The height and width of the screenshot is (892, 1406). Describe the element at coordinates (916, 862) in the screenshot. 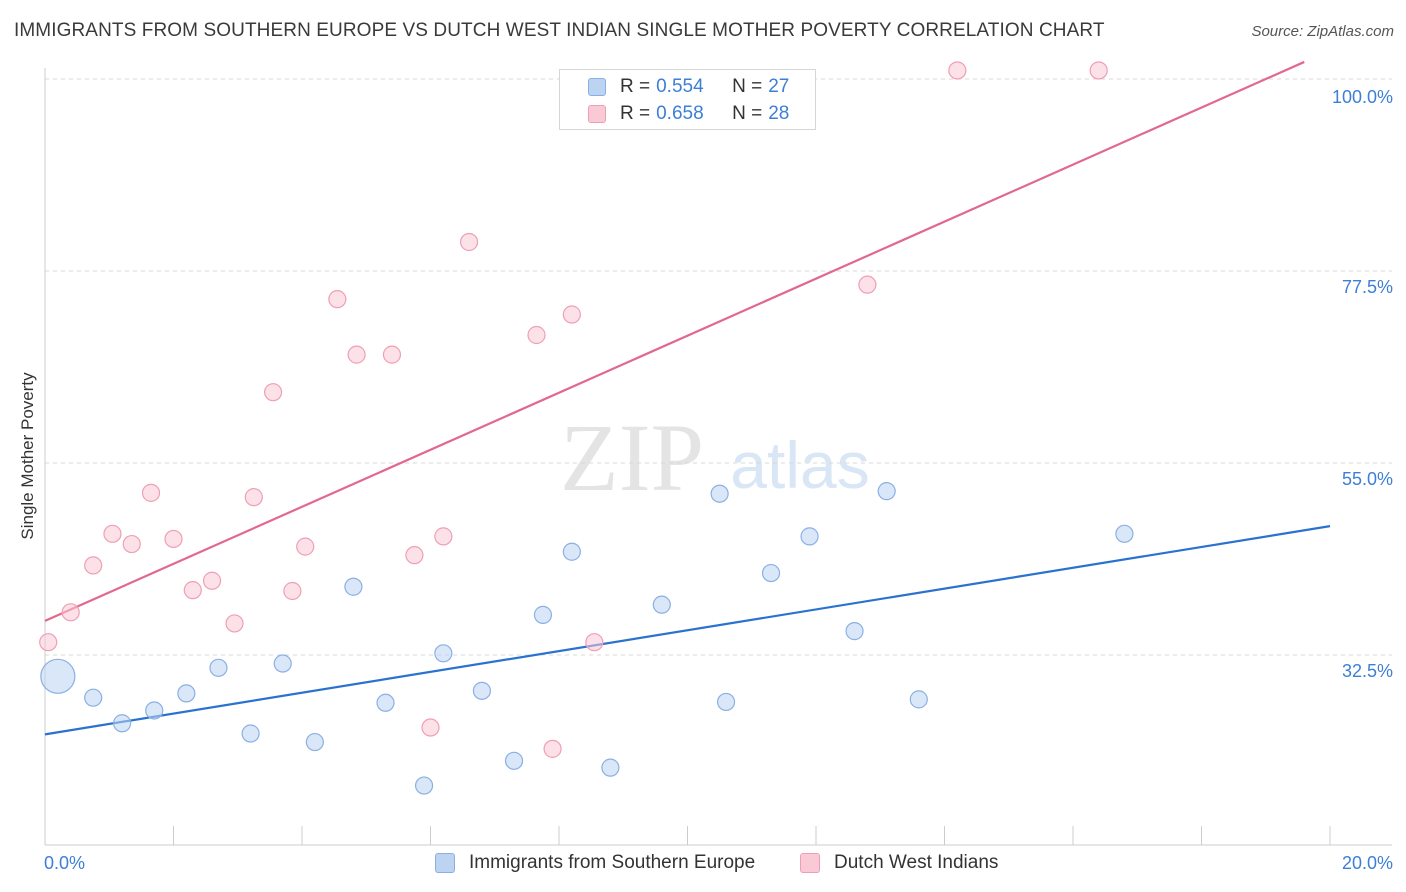

I see `legend-label-dutch-west-indians: Dutch West Indians` at that location.